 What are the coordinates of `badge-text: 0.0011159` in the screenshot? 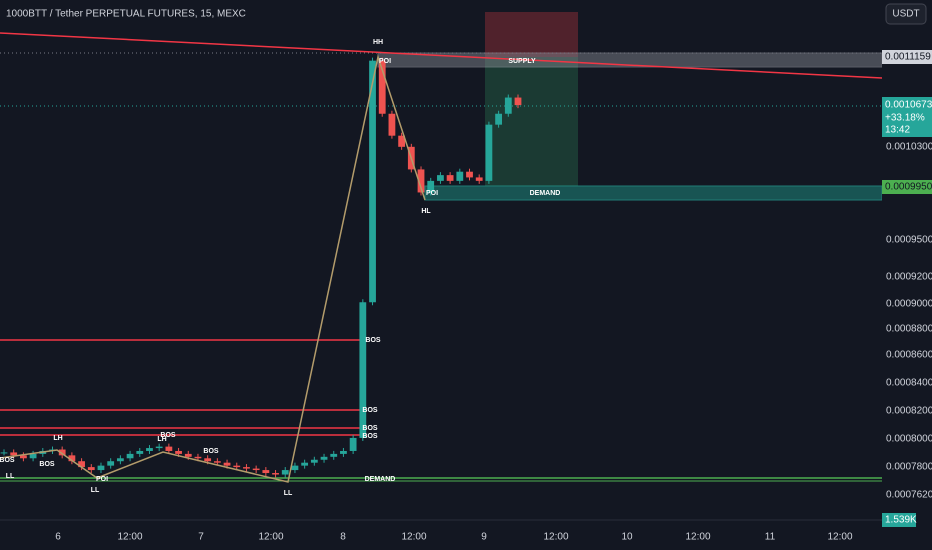 It's located at (908, 57).